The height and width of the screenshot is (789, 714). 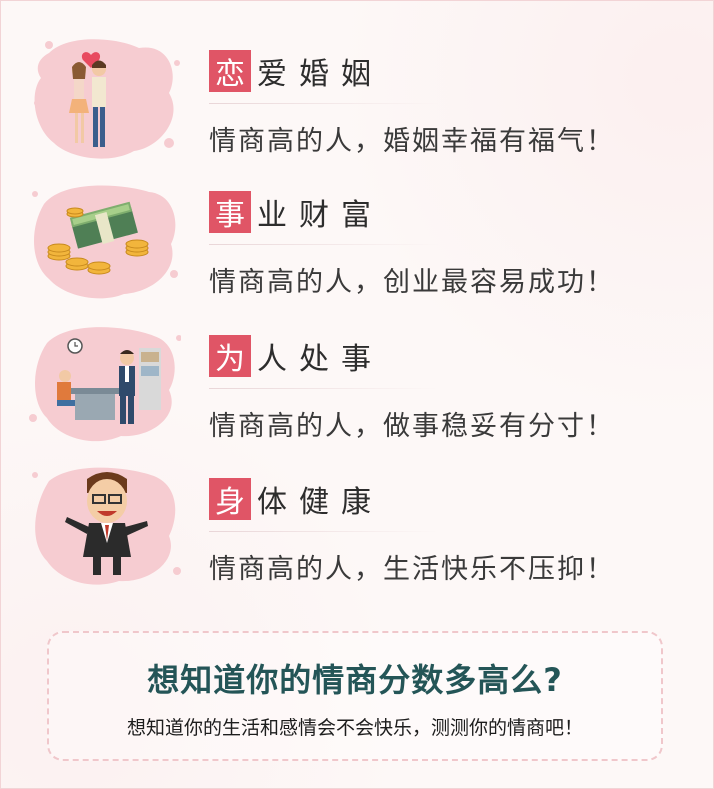 What do you see at coordinates (412, 141) in the screenshot?
I see `section-description: 情商高的人，婚姻幸福有福气！` at bounding box center [412, 141].